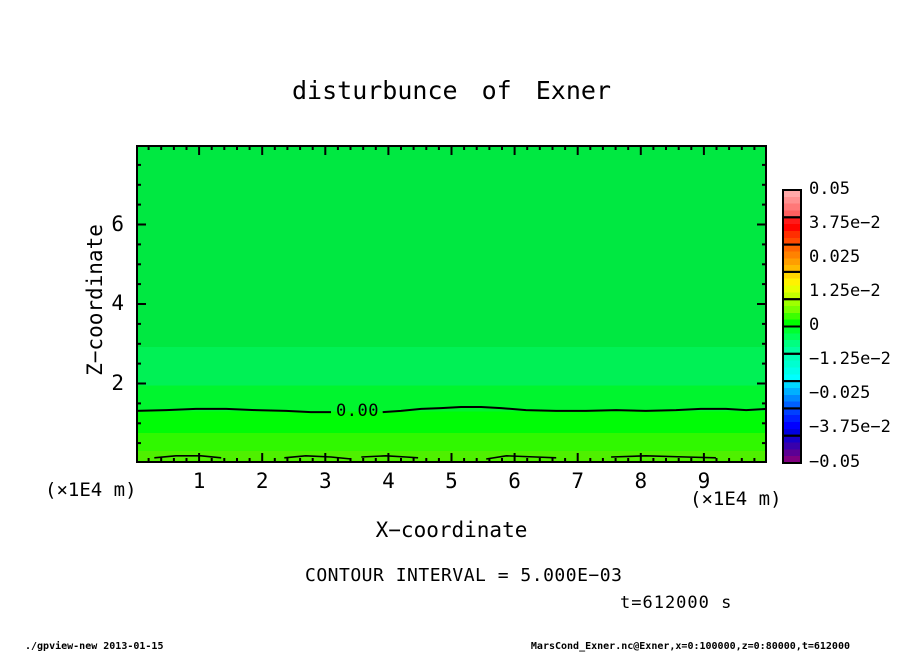 The width and height of the screenshot is (904, 654). What do you see at coordinates (829, 188) in the screenshot?
I see `colorbar-tick-label: 0.05` at bounding box center [829, 188].